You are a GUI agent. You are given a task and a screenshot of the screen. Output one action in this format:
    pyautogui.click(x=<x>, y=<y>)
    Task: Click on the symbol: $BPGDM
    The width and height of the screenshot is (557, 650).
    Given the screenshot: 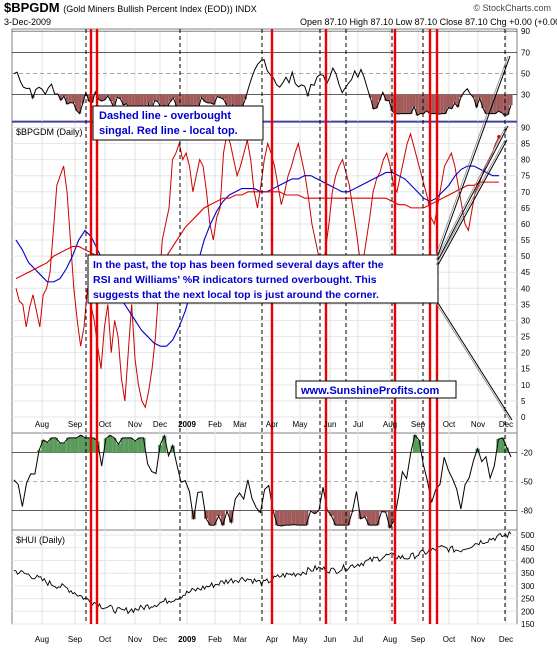 What is the action you would take?
    pyautogui.click(x=32, y=7)
    